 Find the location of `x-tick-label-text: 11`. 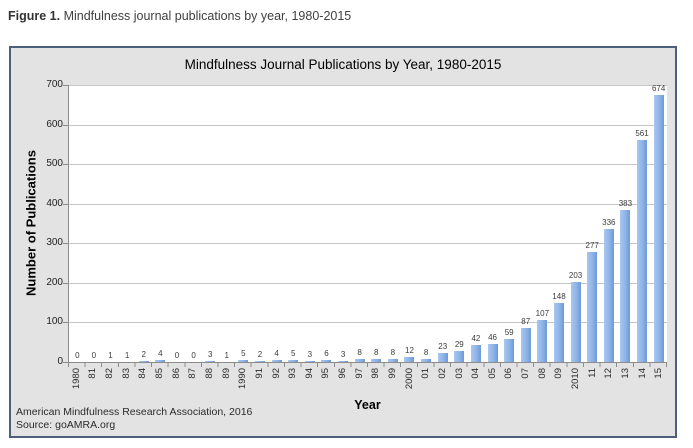

x-tick-label-text: 11 is located at coordinates (592, 373).